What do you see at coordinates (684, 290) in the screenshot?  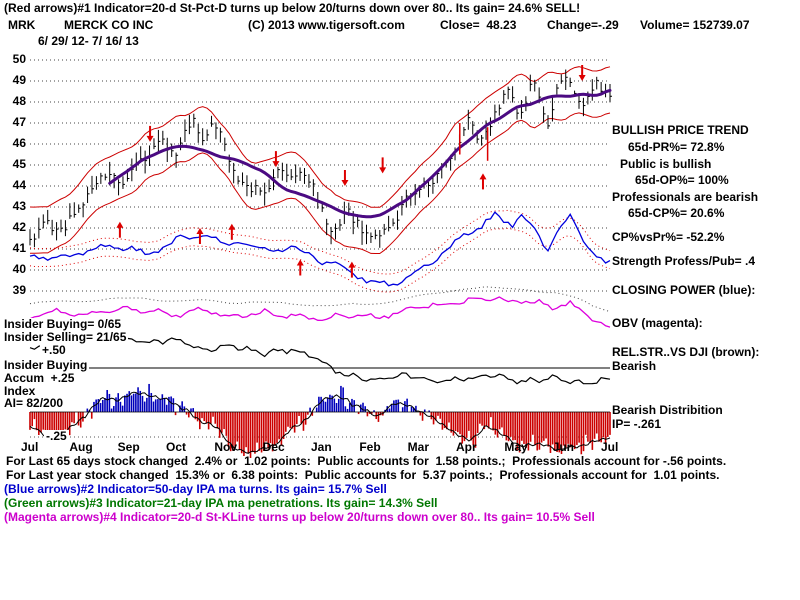 I see `closing-power-label: CLOSING POWER (blue):` at bounding box center [684, 290].